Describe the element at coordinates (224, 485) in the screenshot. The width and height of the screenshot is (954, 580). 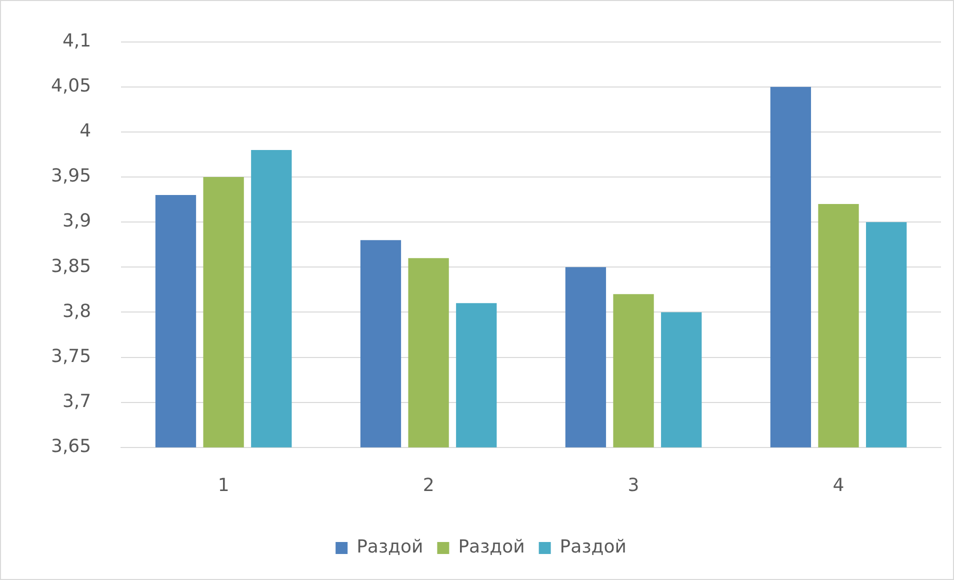
I see `x-tick-label: 1` at that location.